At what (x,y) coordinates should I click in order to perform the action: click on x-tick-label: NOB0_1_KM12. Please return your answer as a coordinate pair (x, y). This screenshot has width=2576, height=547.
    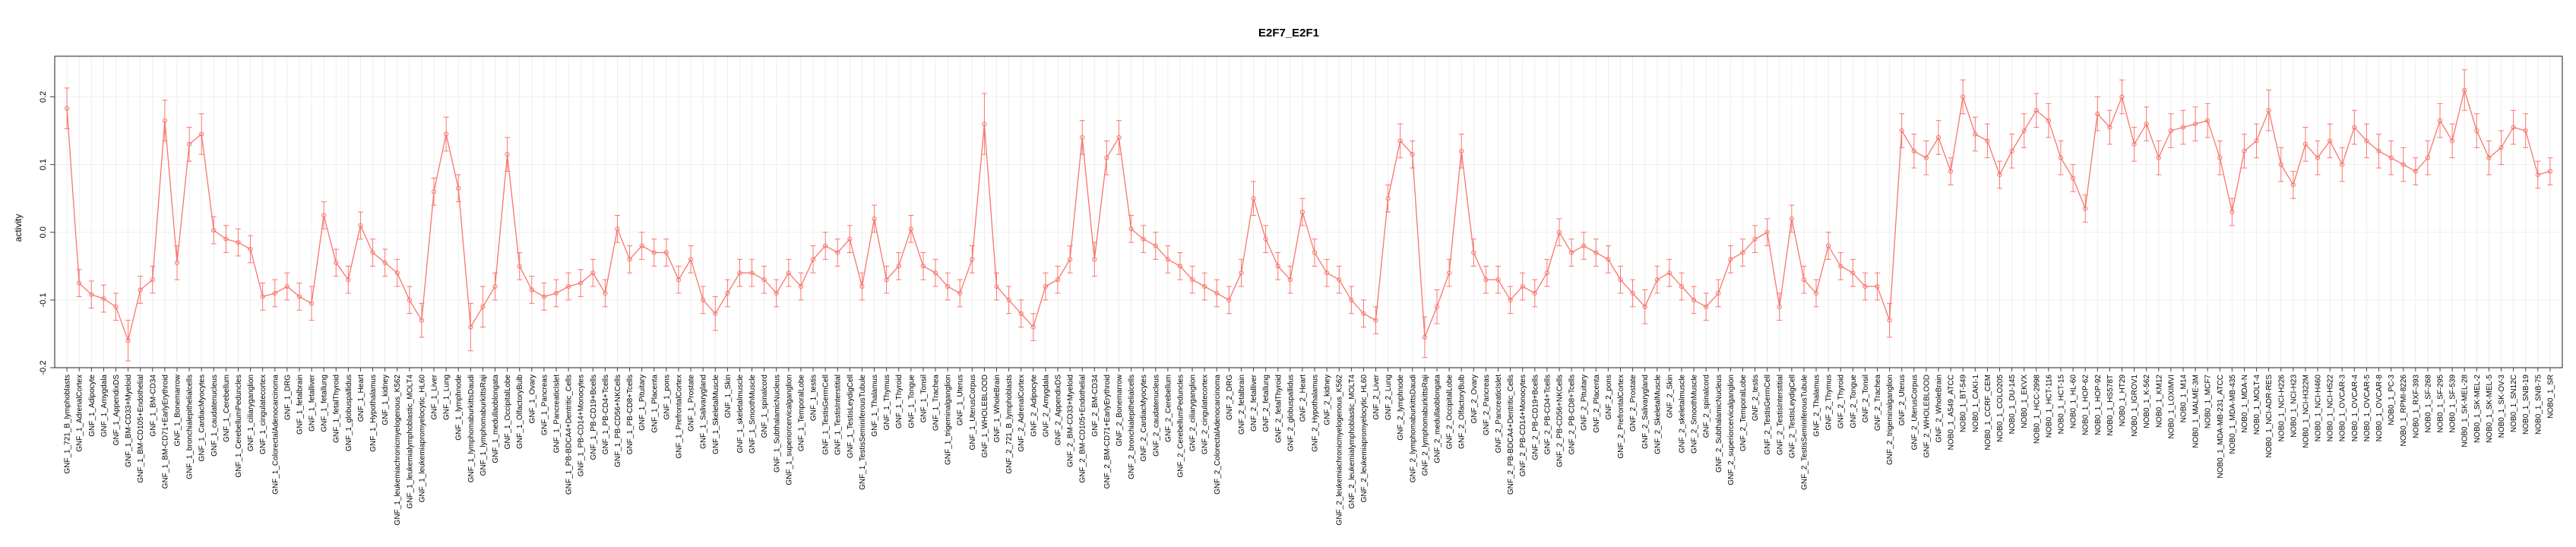
    Looking at the image, I should click on (2159, 401).